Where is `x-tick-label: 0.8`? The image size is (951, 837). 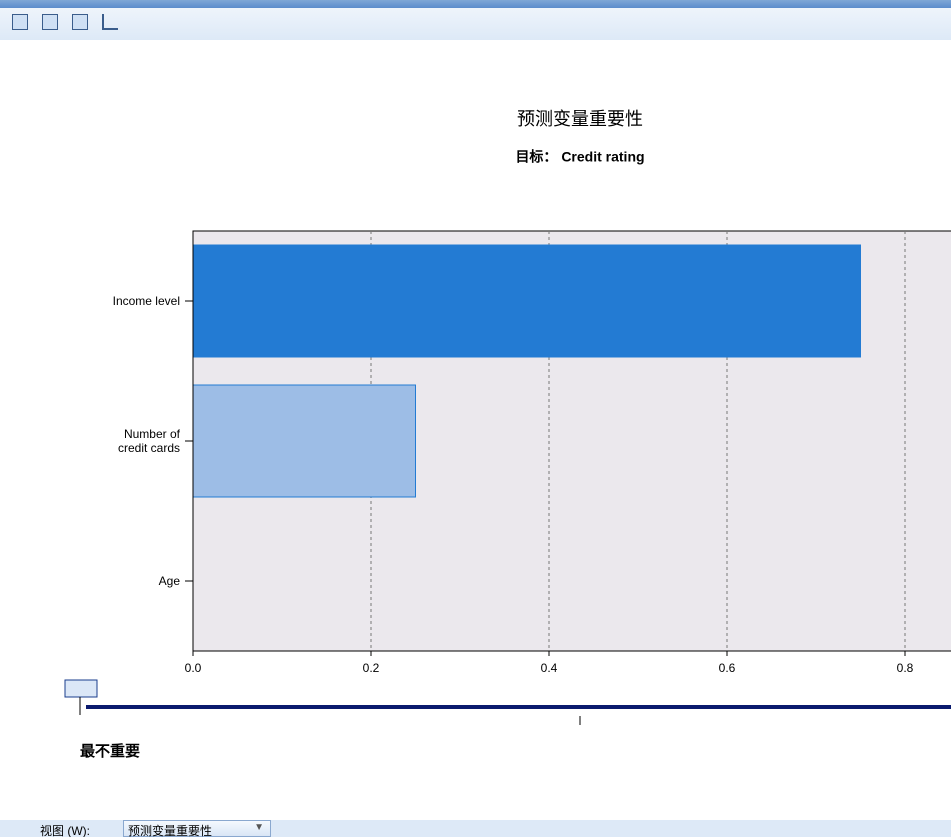
x-tick-label: 0.8 is located at coordinates (905, 668).